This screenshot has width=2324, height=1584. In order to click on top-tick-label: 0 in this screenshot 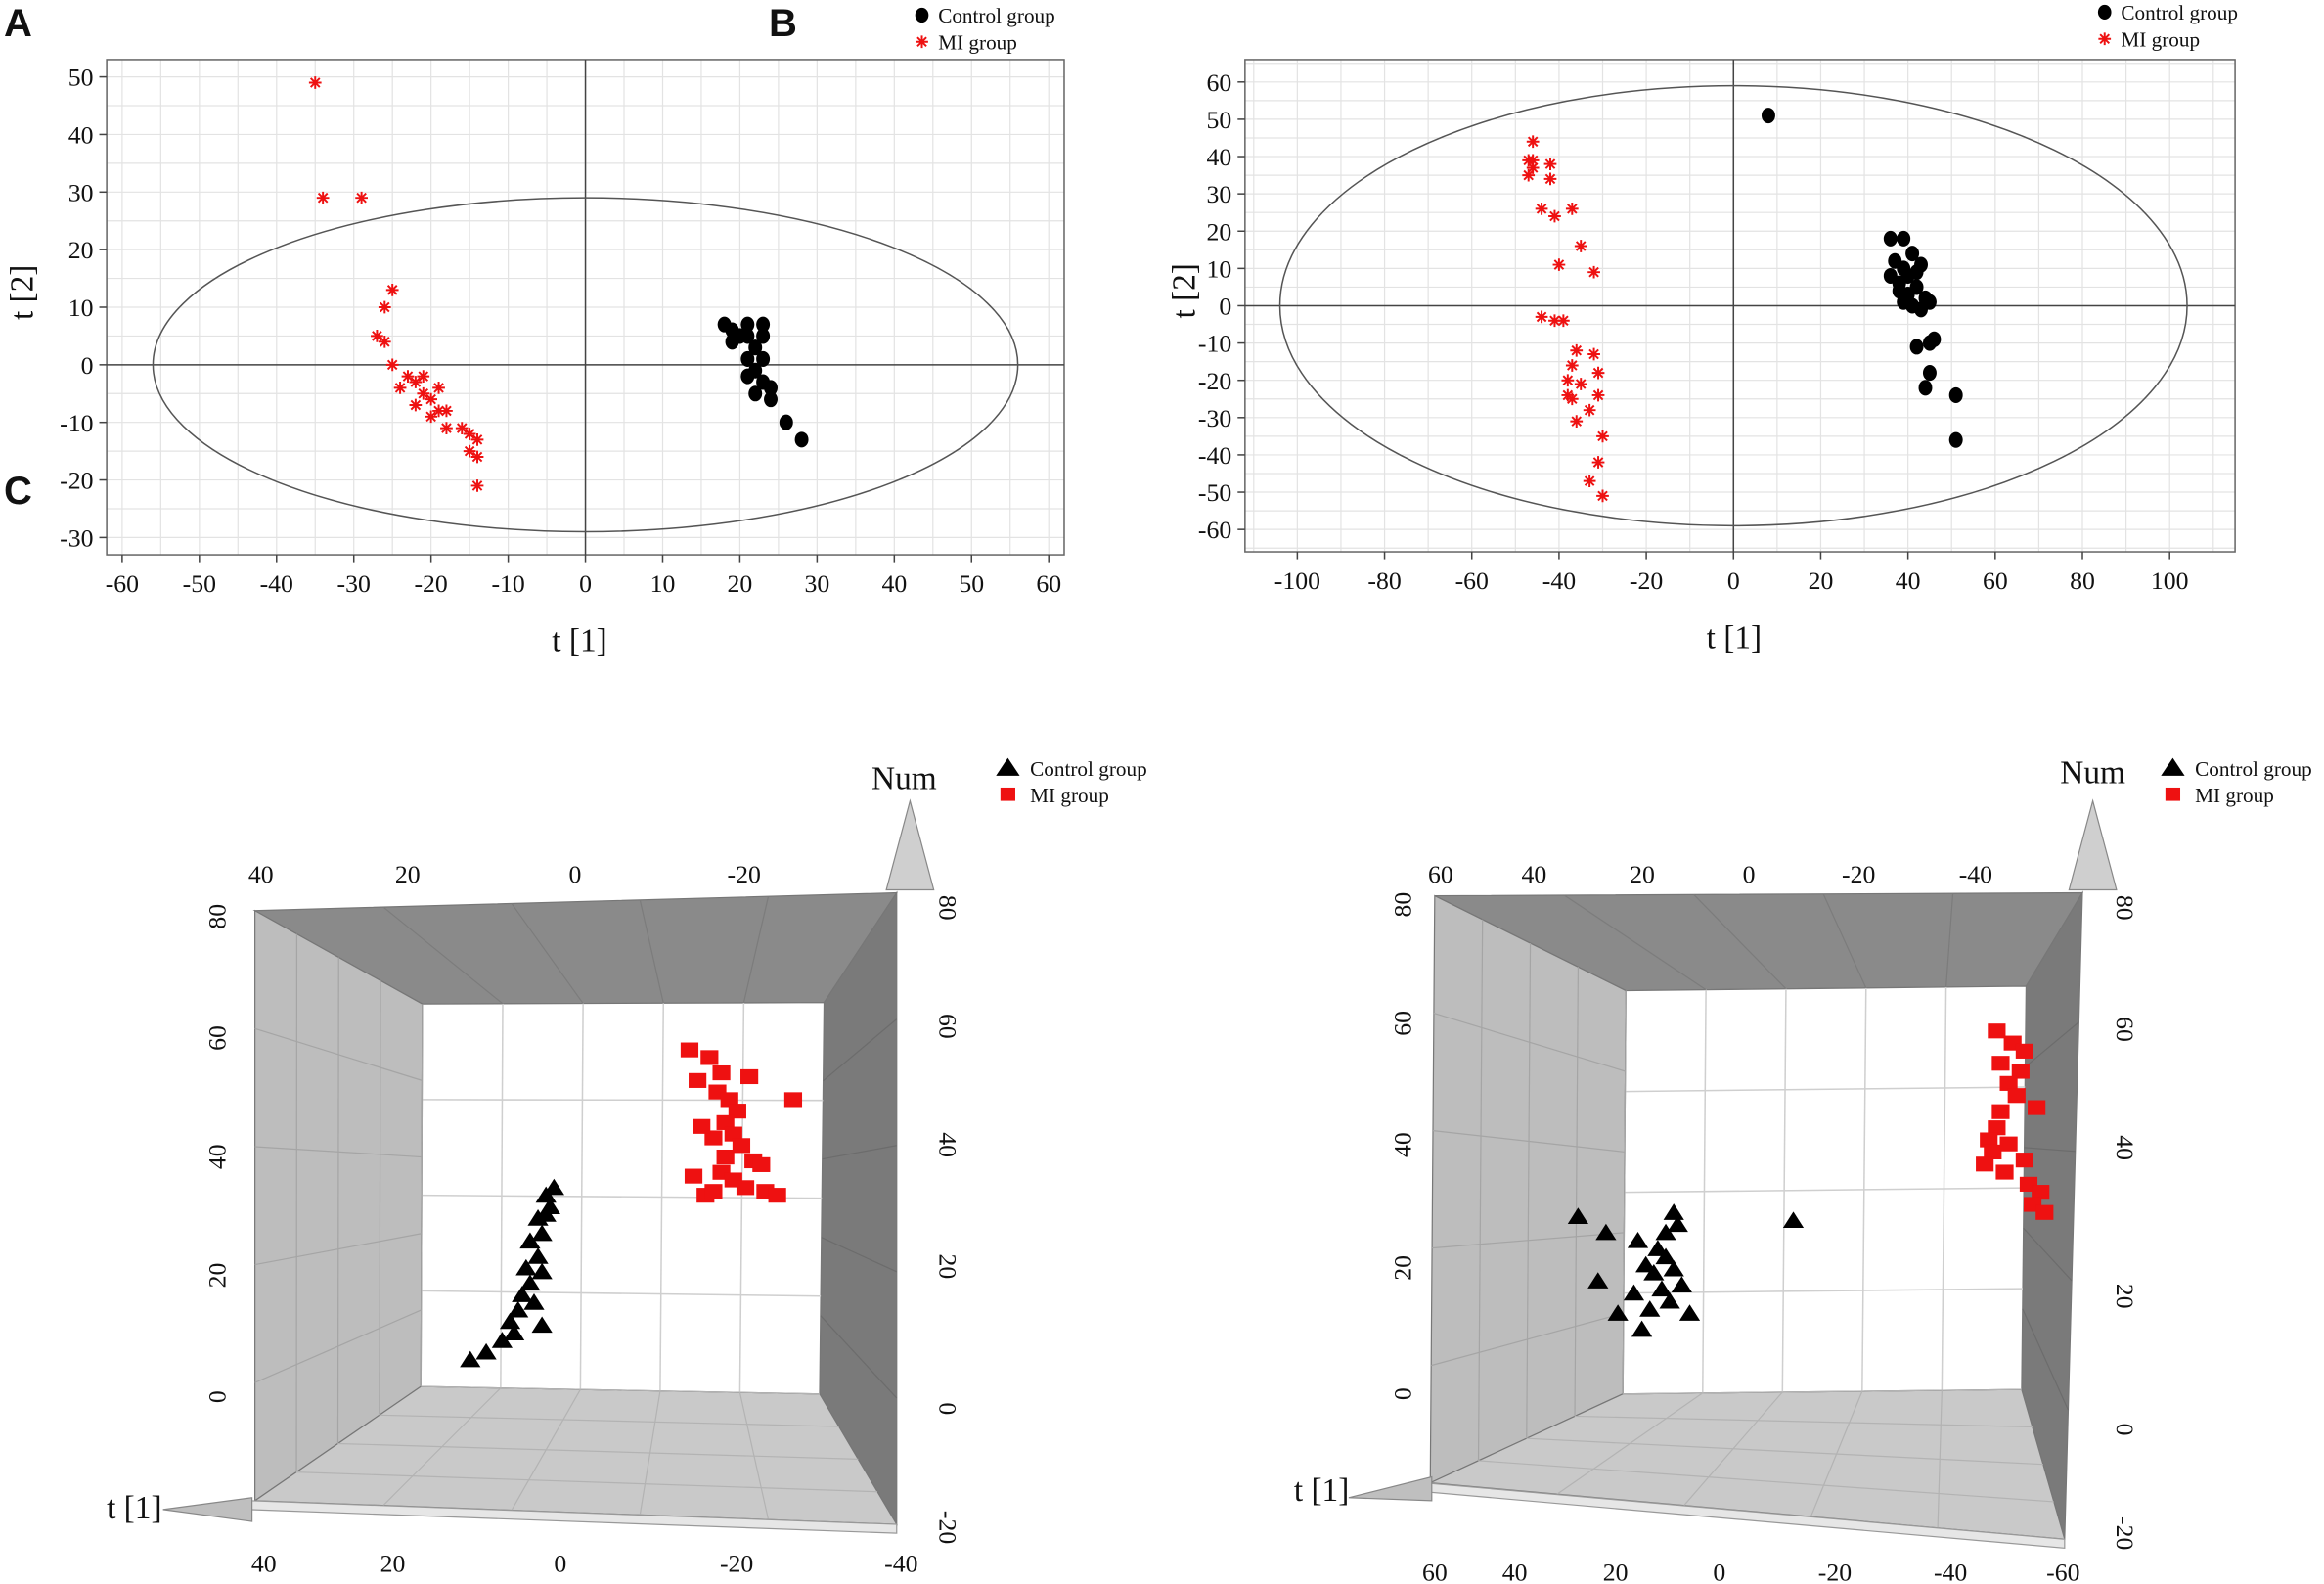, I will do `click(575, 874)`.